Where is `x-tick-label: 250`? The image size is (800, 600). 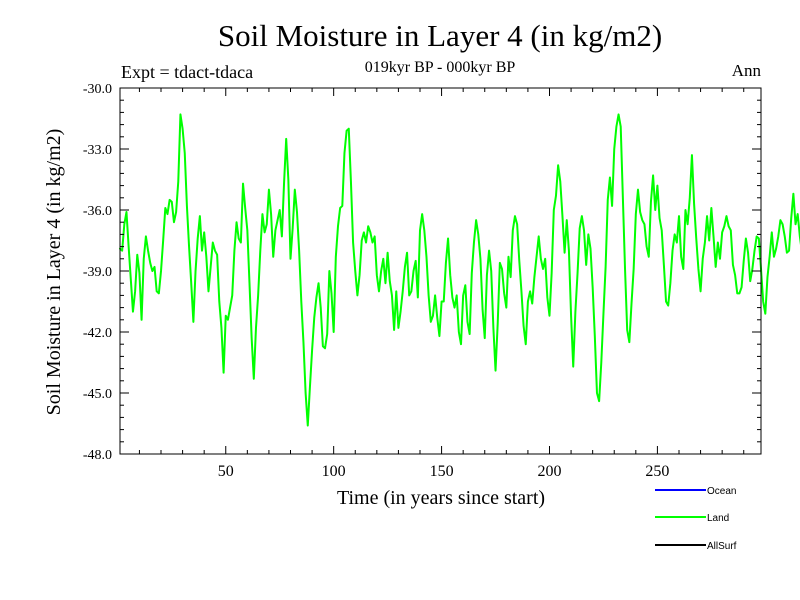 x-tick-label: 250 is located at coordinates (657, 471).